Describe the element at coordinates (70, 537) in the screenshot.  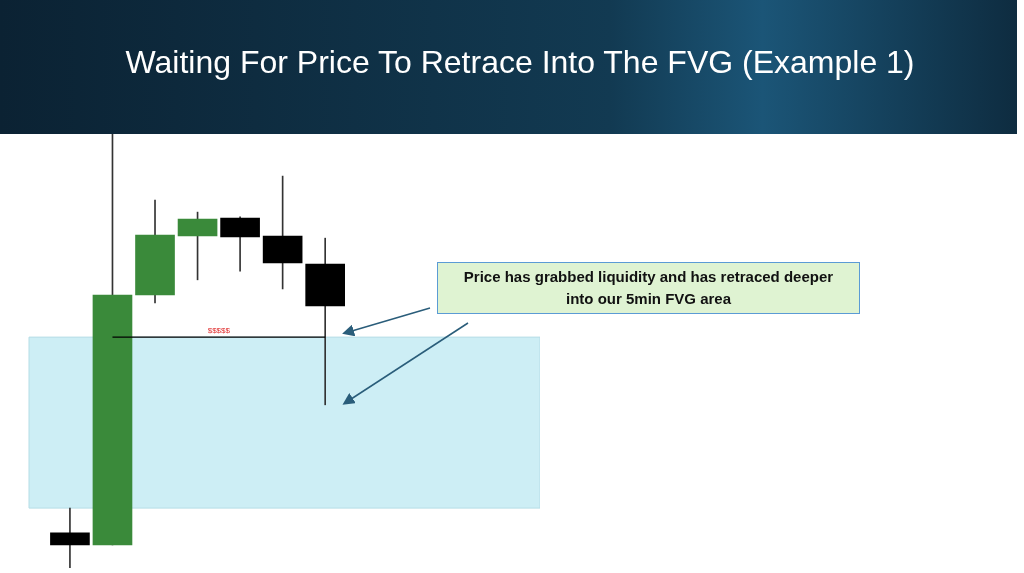
I see `candlestick` at that location.